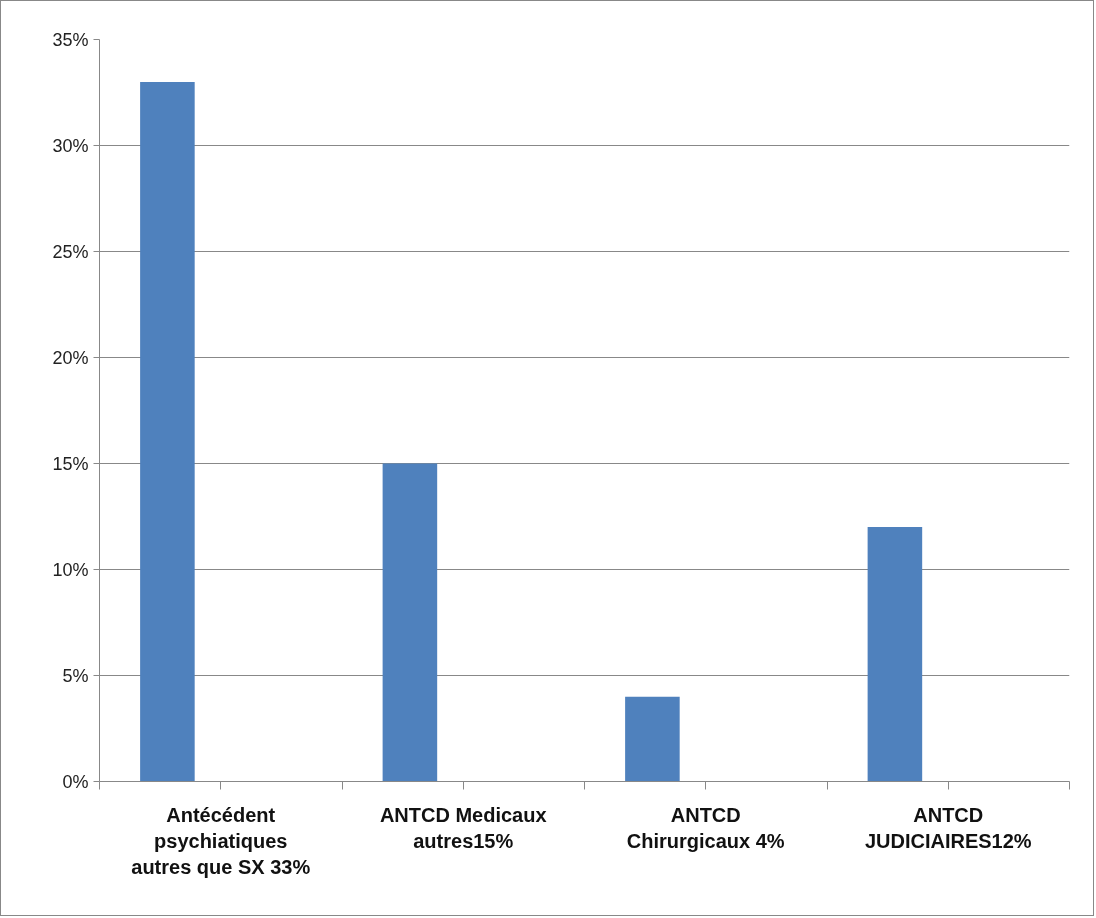 This screenshot has width=1096, height=918. What do you see at coordinates (705, 827) in the screenshot?
I see `x-tick-label: ANTCD Chirurgicaux 4%` at bounding box center [705, 827].